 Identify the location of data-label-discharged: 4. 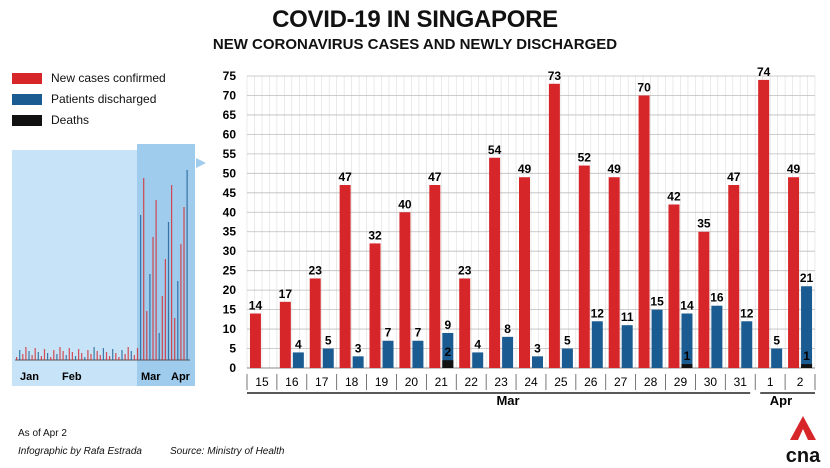
(477, 344).